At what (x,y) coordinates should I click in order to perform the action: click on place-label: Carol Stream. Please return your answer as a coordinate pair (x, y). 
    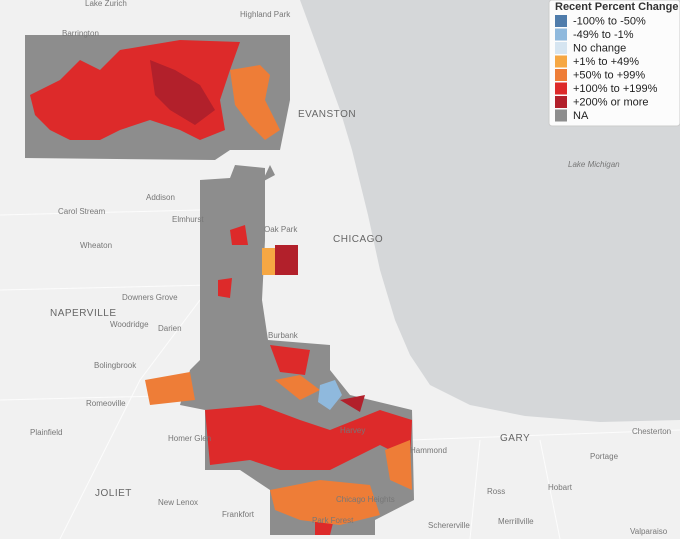
    Looking at the image, I should click on (81, 211).